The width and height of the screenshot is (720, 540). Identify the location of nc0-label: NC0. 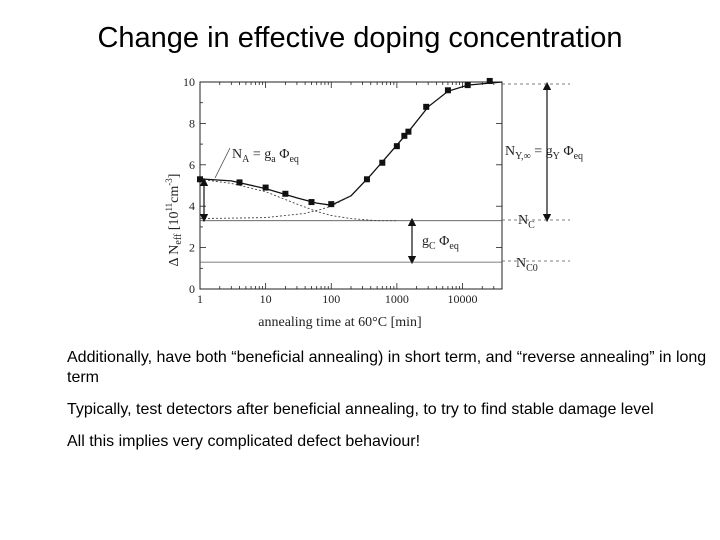
(527, 265).